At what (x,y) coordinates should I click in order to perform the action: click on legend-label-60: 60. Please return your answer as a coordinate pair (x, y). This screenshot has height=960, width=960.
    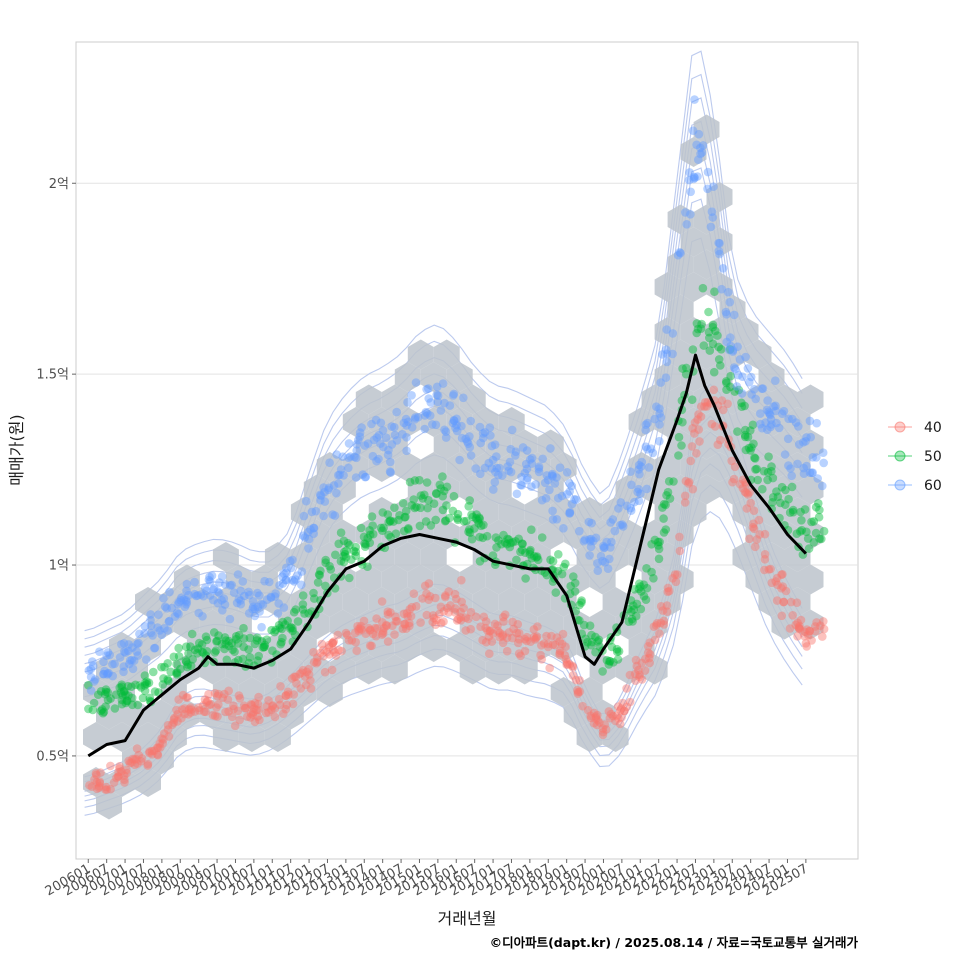
    Looking at the image, I should click on (933, 486).